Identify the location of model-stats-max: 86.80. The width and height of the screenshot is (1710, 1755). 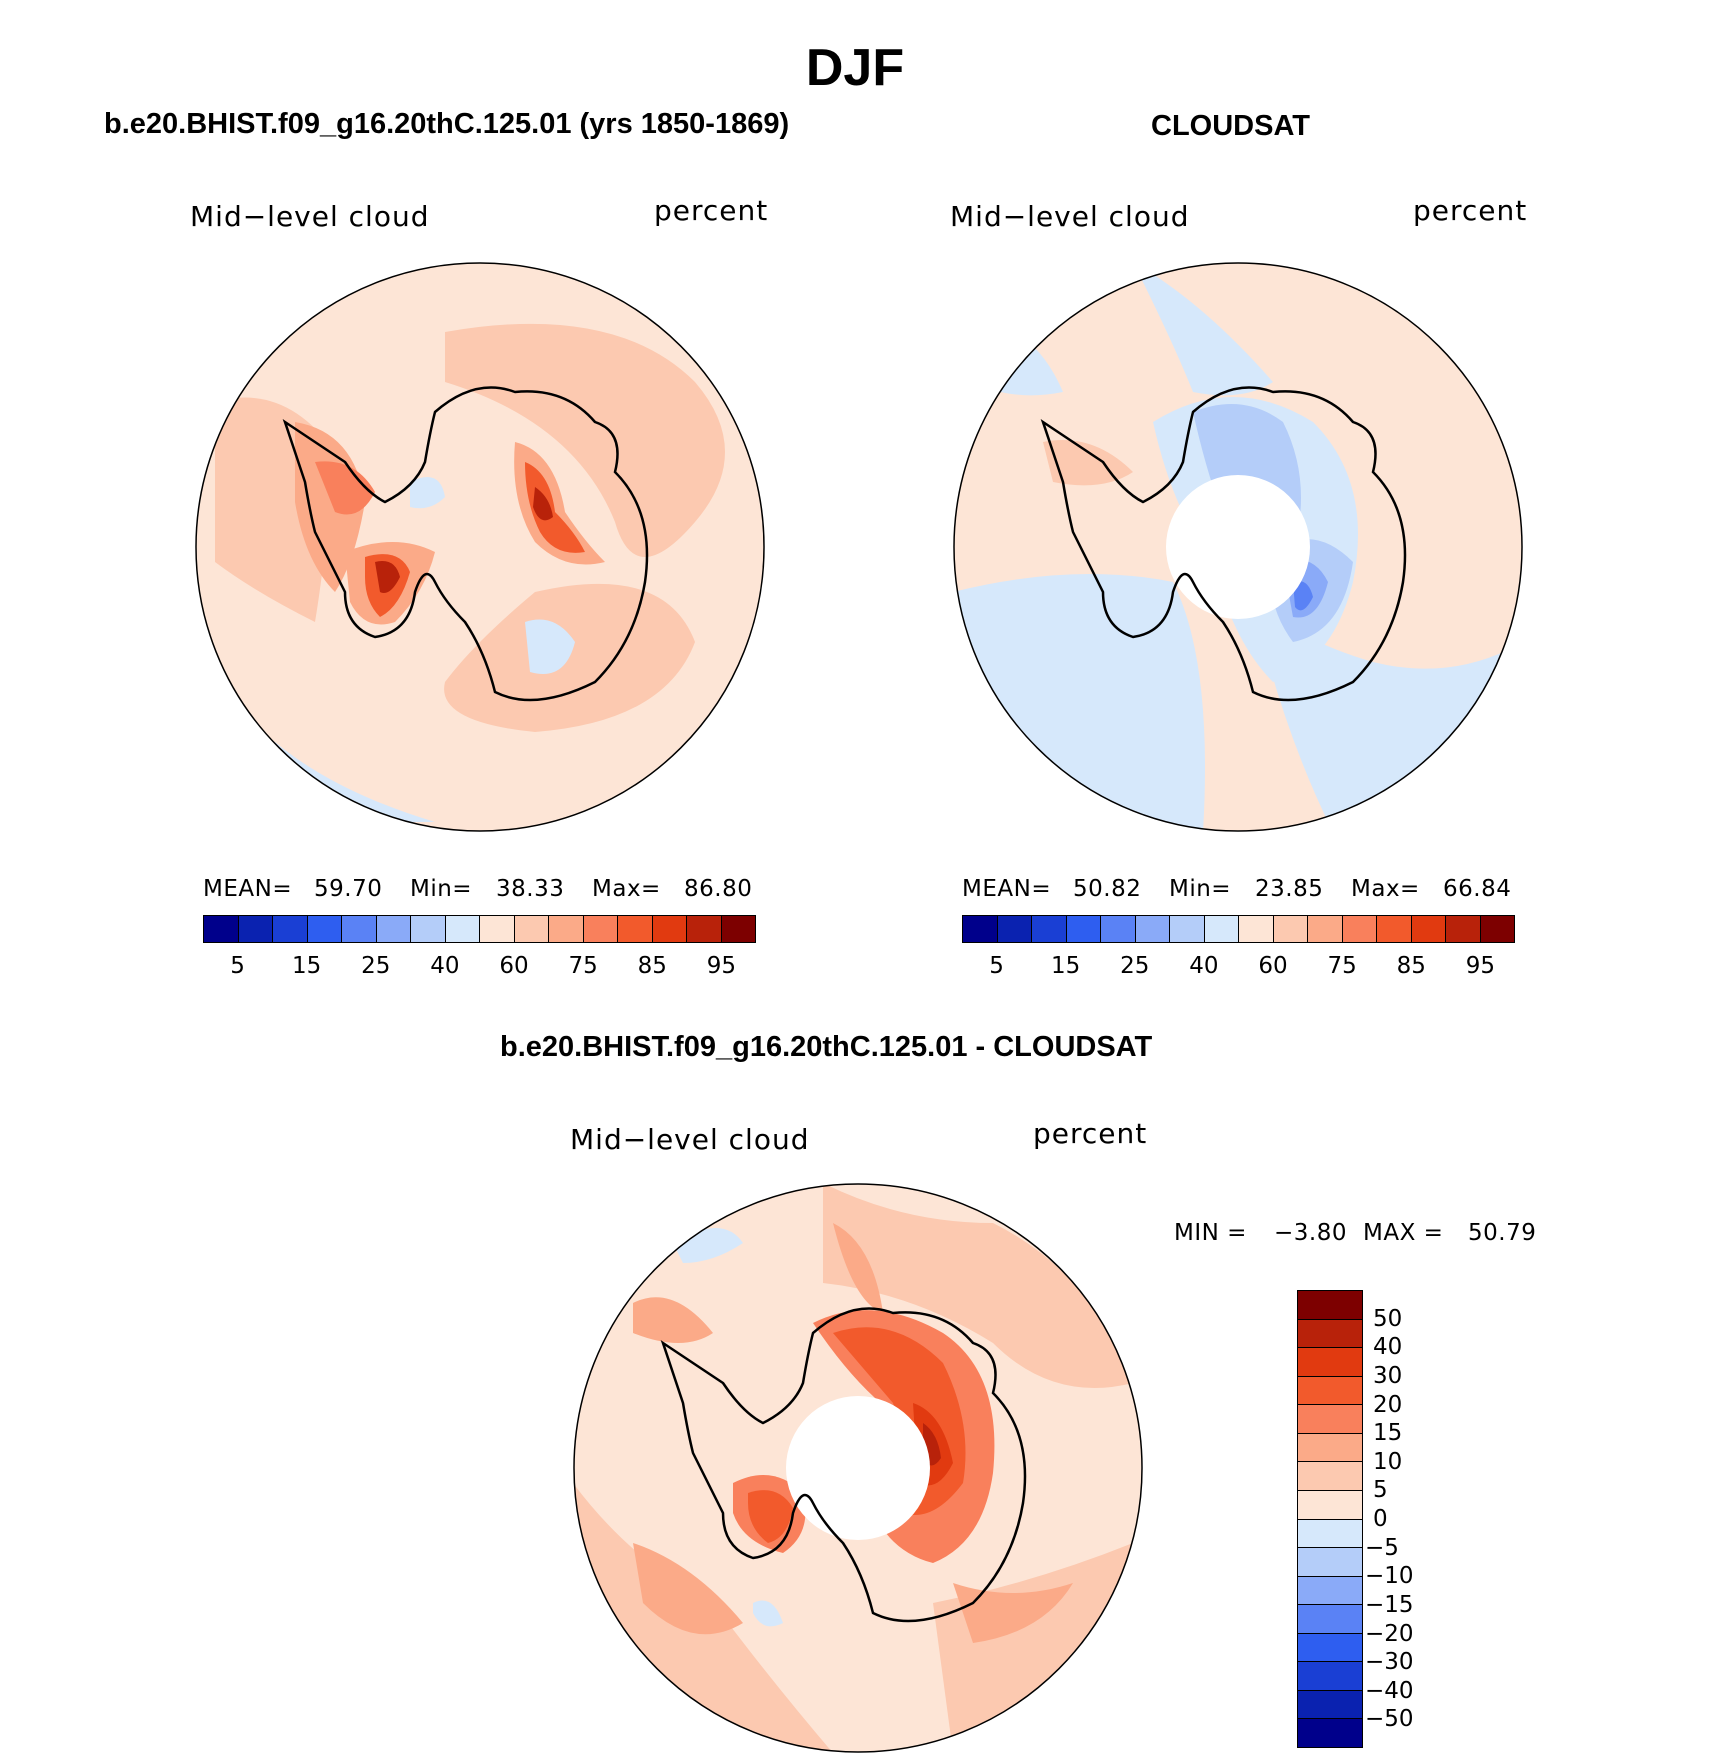
(718, 889).